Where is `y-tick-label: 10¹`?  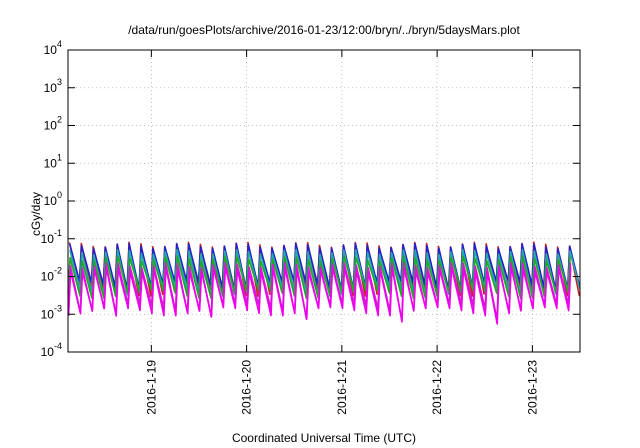
y-tick-label: 10¹ is located at coordinates (53, 161).